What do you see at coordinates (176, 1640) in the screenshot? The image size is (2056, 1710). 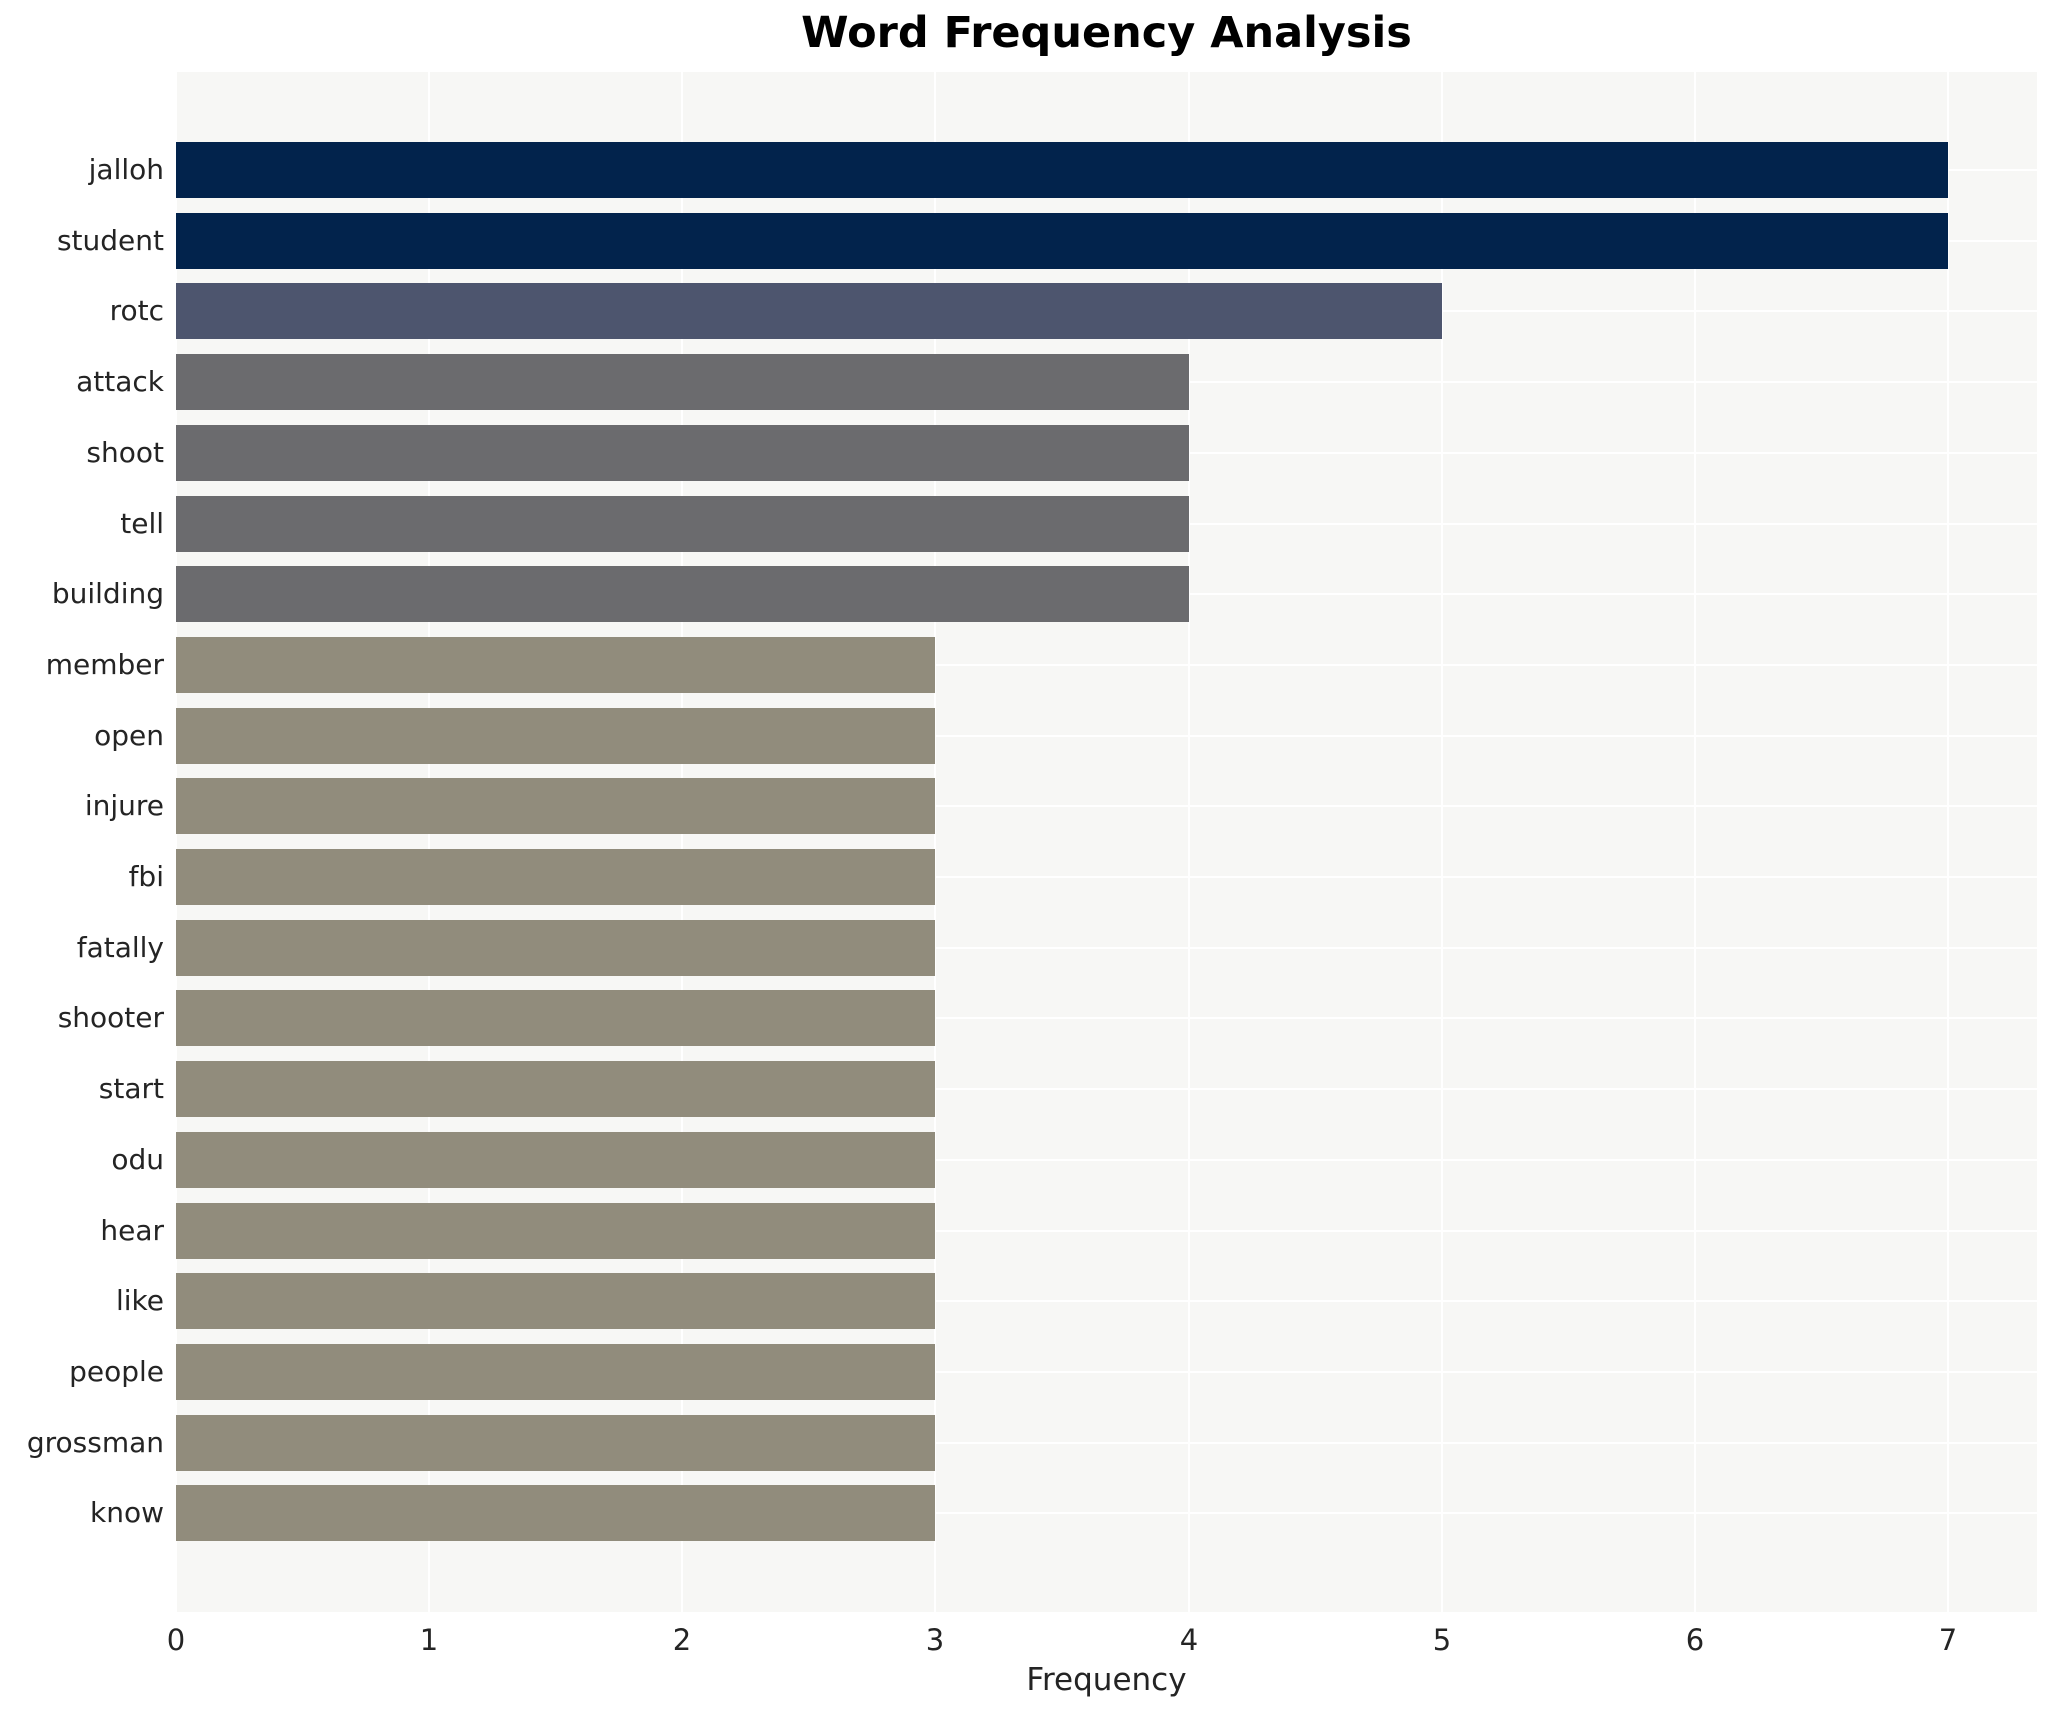 I see `x-tick-label: 0` at bounding box center [176, 1640].